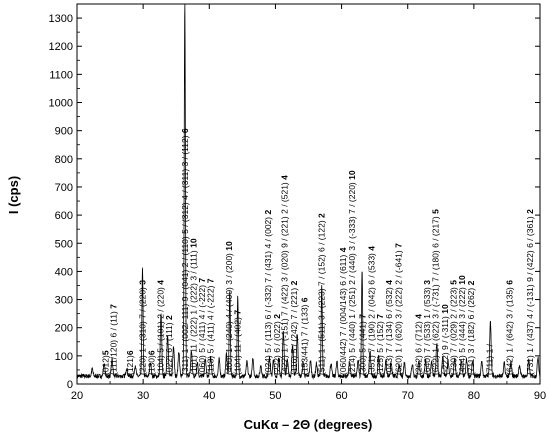 This screenshot has height=441, width=550. Describe the element at coordinates (105, 365) in the screenshot. I see `peak-indices: (012)` at that location.